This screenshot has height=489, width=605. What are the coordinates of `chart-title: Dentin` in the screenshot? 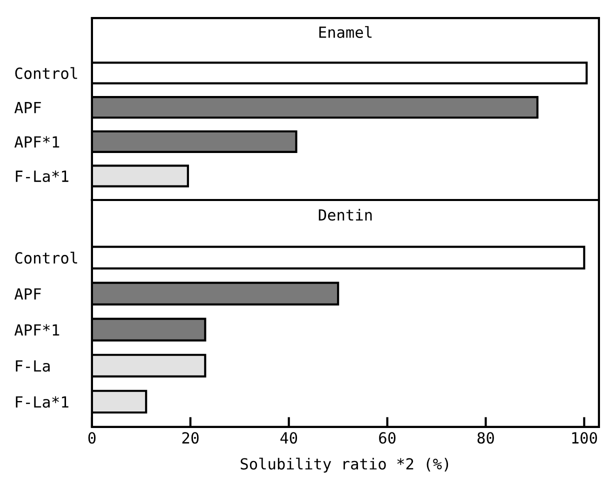 It's located at (345, 214).